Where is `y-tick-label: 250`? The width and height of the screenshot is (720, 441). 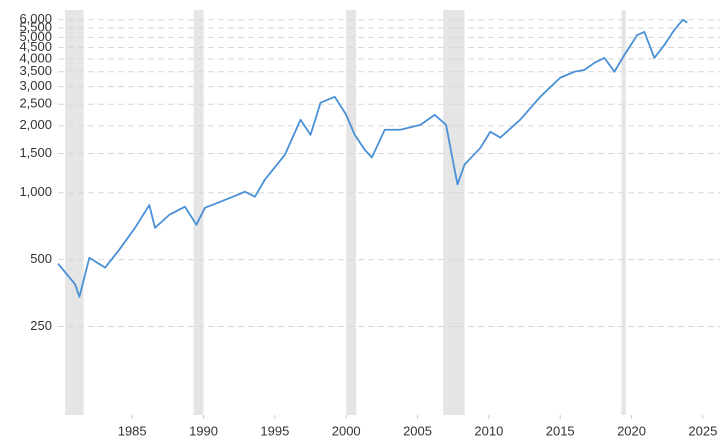 y-tick-label: 250 is located at coordinates (41, 325).